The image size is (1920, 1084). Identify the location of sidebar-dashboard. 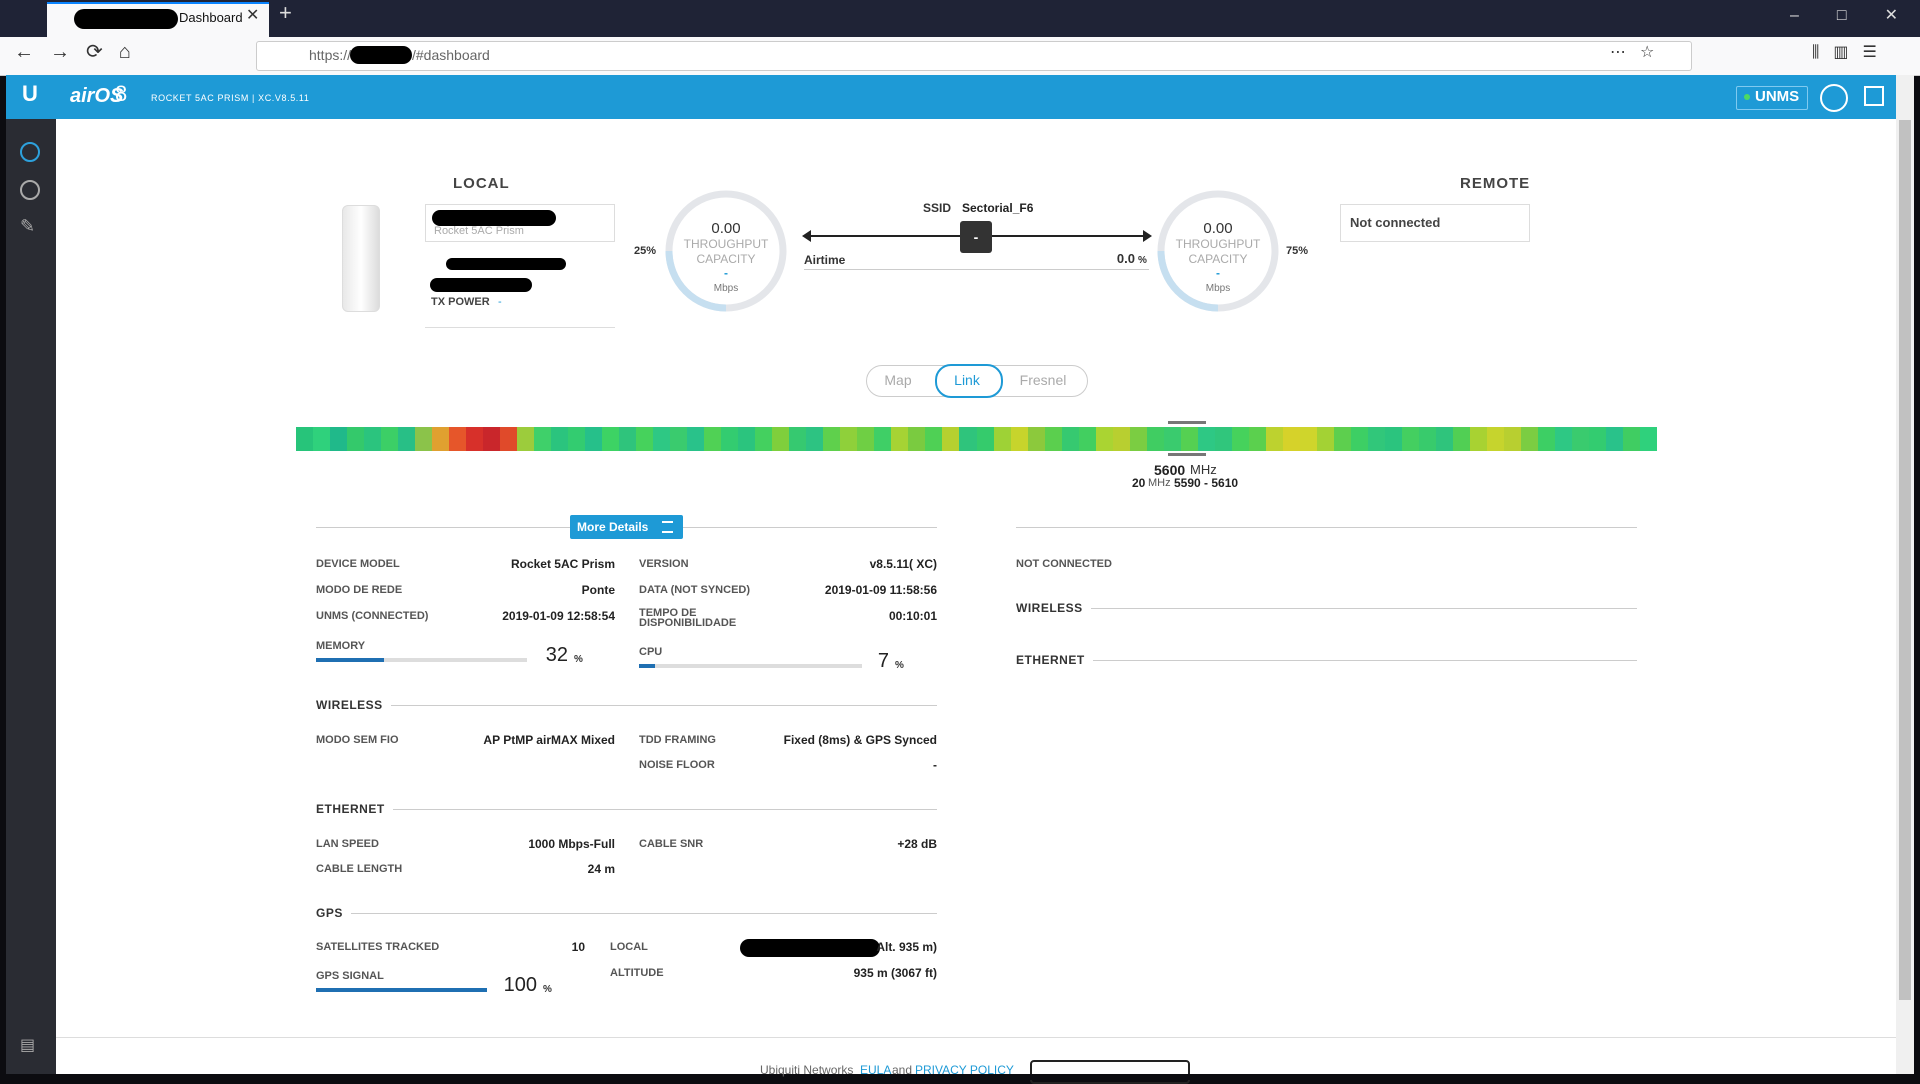
(30, 152).